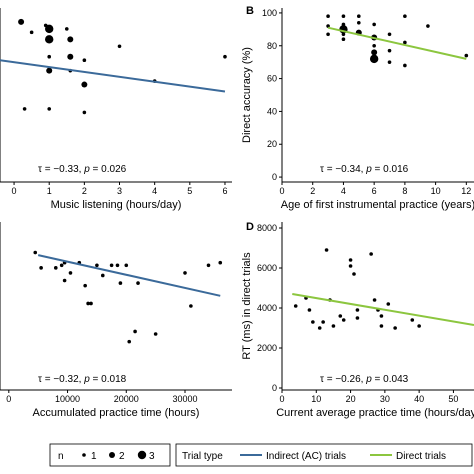 Image resolution: width=474 pixels, height=474 pixels. I want to click on y-tick-label: 0, so click(274, 177).